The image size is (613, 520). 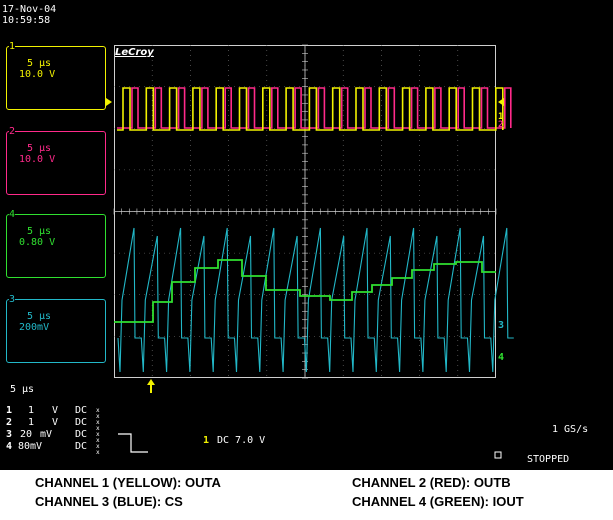 I want to click on row-1-coupling: DC, so click(x=81, y=410).